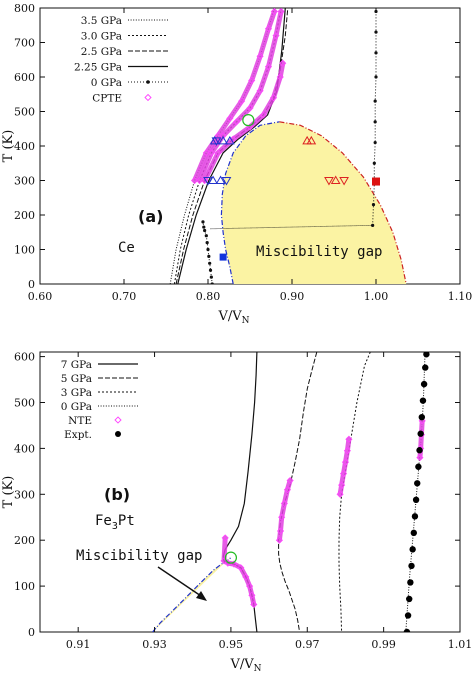  Describe the element at coordinates (78, 435) in the screenshot. I see `legend-label-5: Expt.` at that location.